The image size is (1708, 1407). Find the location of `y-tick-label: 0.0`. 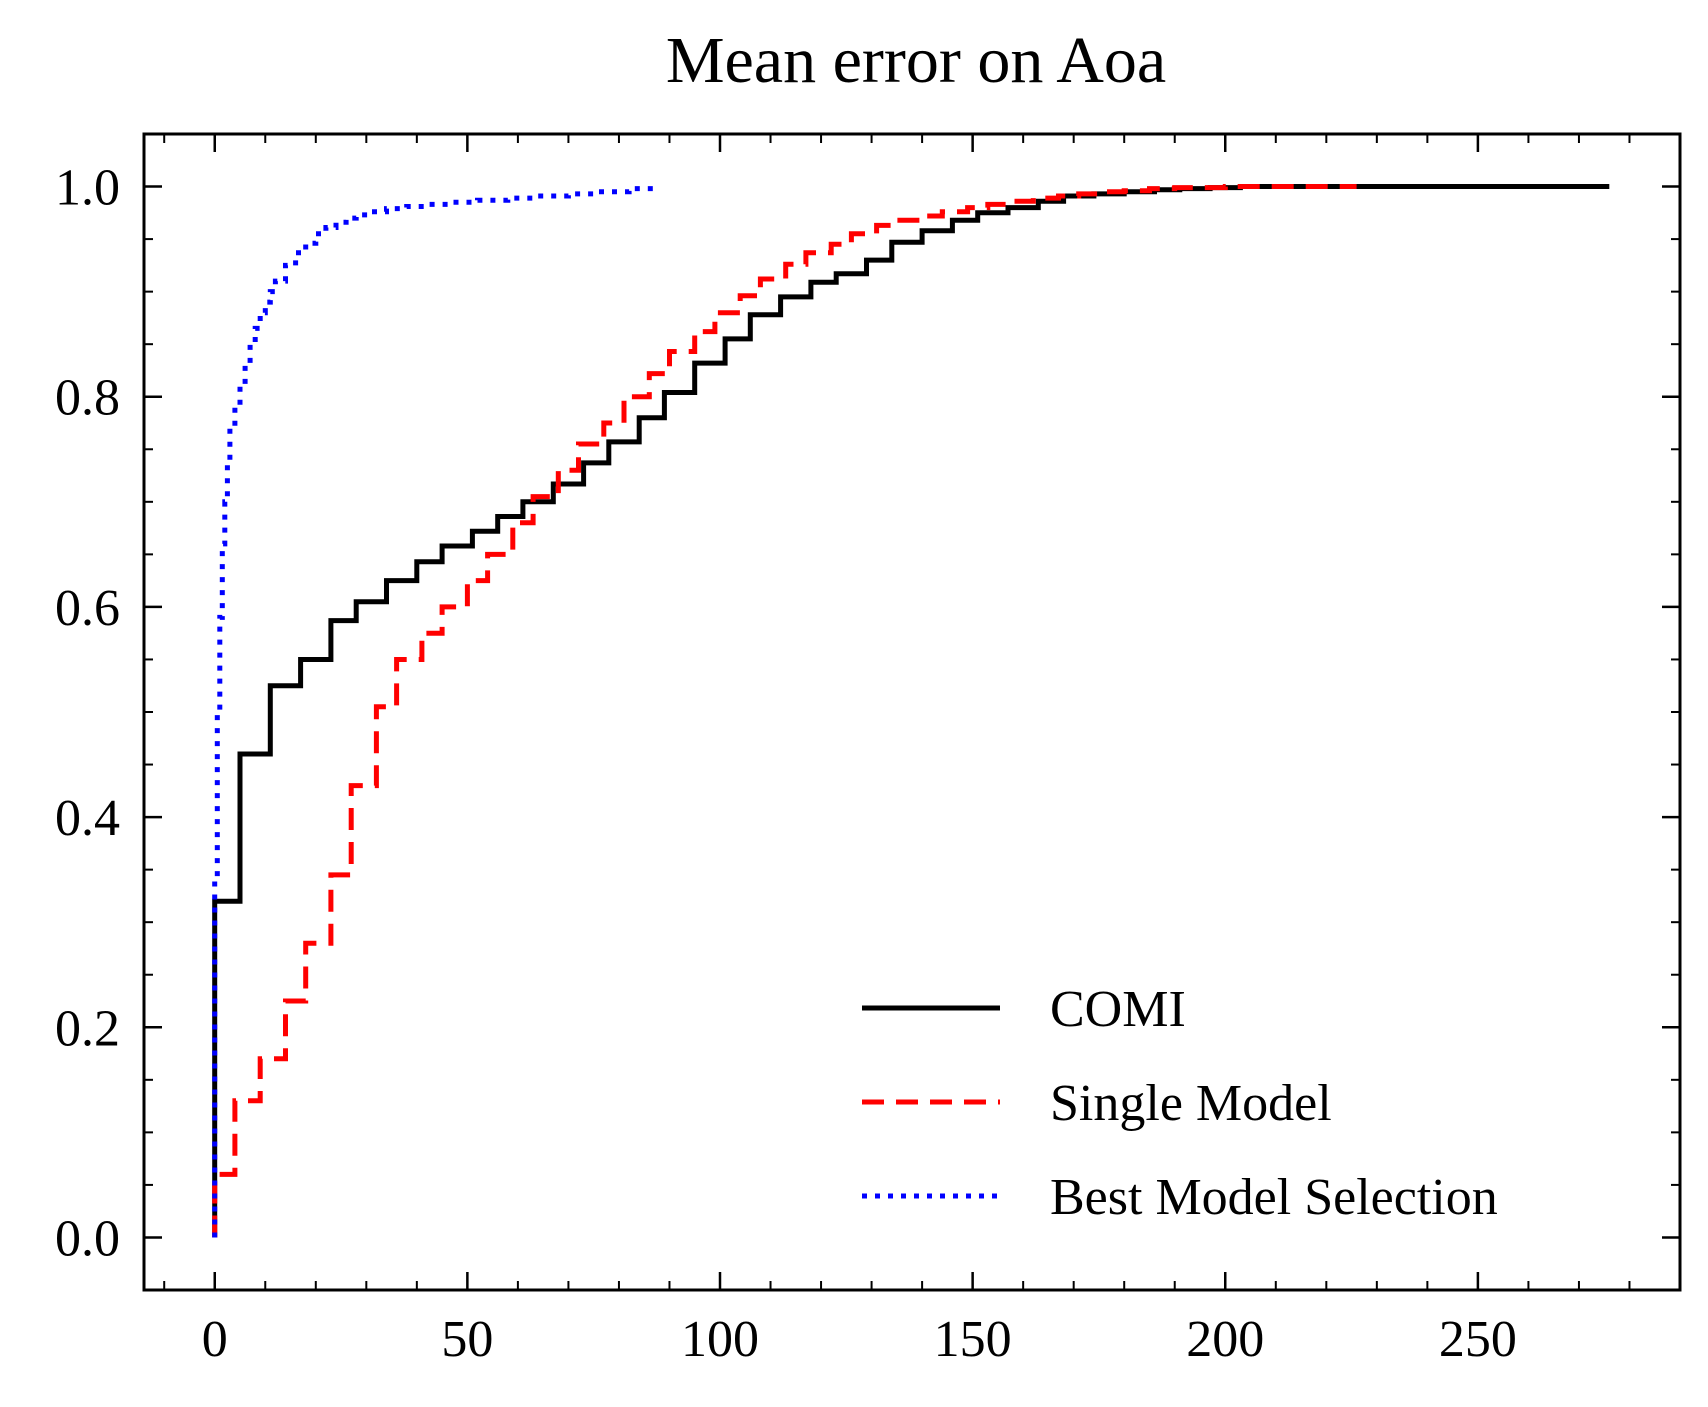

y-tick-label: 0.0 is located at coordinates (87, 1238).